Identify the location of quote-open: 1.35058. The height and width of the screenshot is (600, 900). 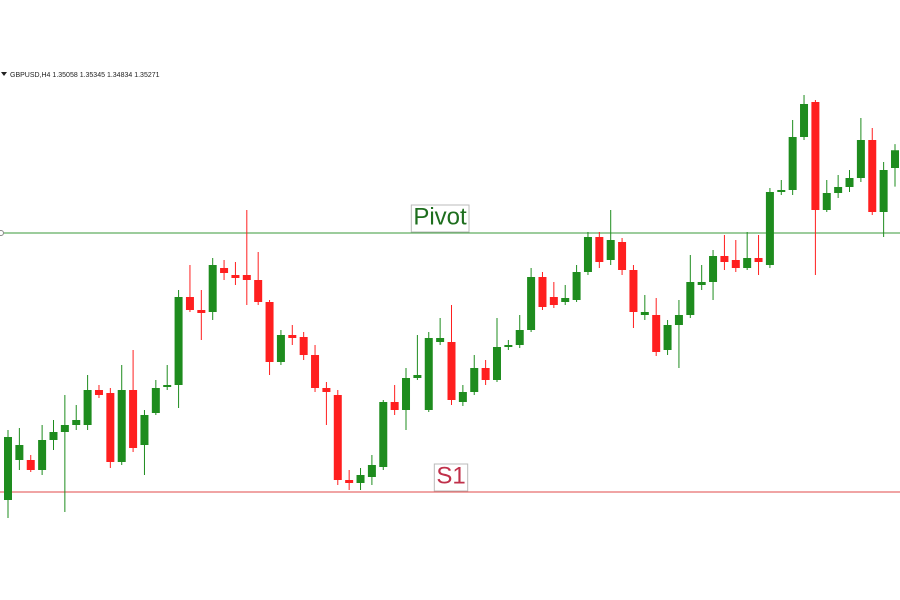
(64, 75).